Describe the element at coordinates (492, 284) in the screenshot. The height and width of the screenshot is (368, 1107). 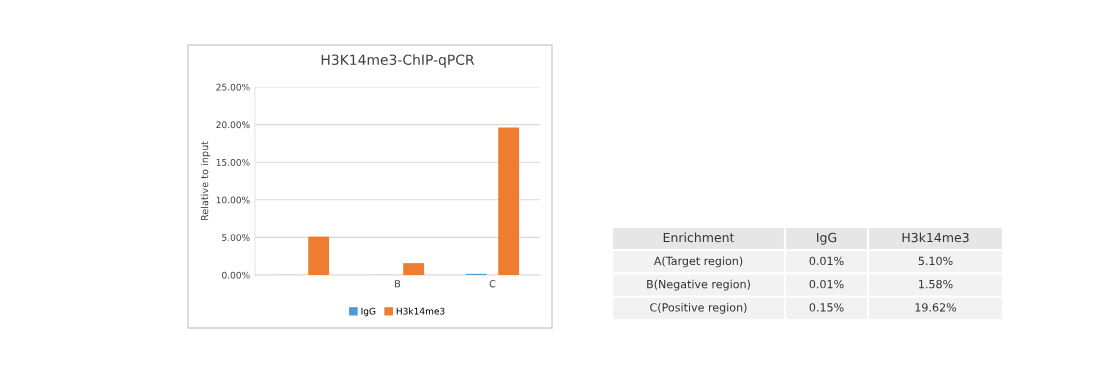
I see `x-tick-label: C` at that location.